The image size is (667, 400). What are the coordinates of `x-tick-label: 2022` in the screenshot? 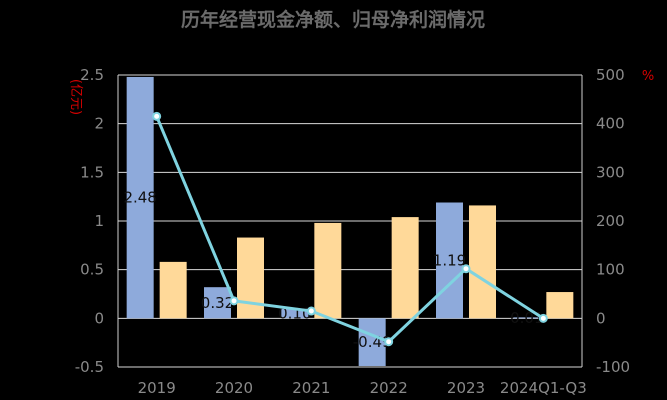 It's located at (389, 388).